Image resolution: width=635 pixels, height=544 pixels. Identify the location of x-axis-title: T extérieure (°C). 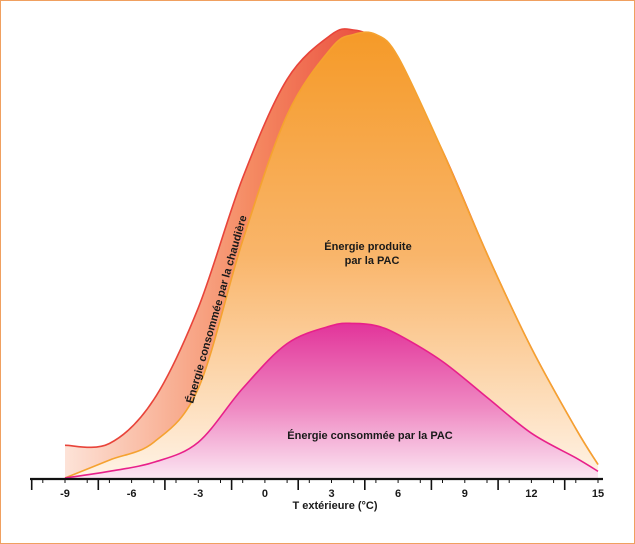
(334, 506).